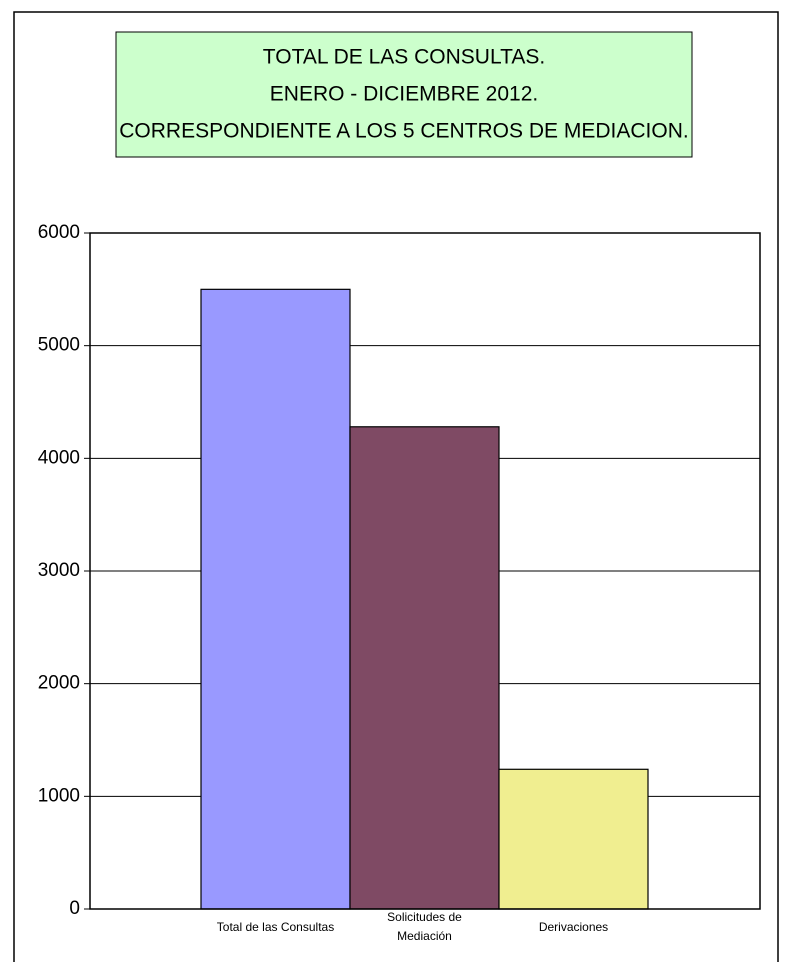 The height and width of the screenshot is (962, 787). Describe the element at coordinates (59, 683) in the screenshot. I see `y-tick-label: 2000` at that location.